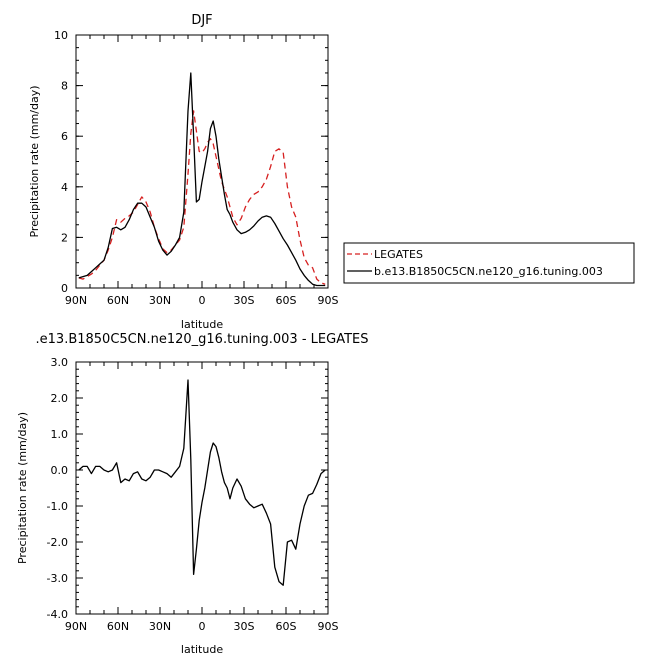  I want to click on legend-box, so click(489, 263).